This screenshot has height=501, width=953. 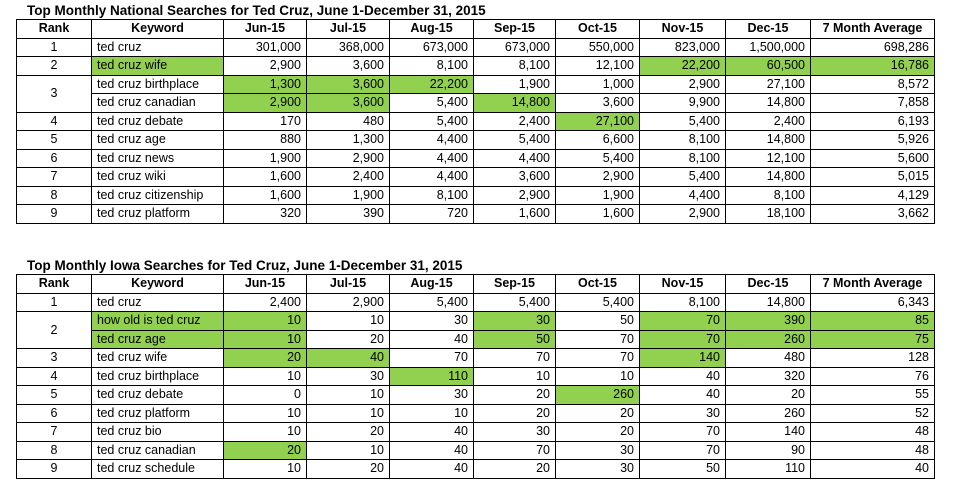 What do you see at coordinates (872, 413) in the screenshot?
I see `average-cell: 52` at bounding box center [872, 413].